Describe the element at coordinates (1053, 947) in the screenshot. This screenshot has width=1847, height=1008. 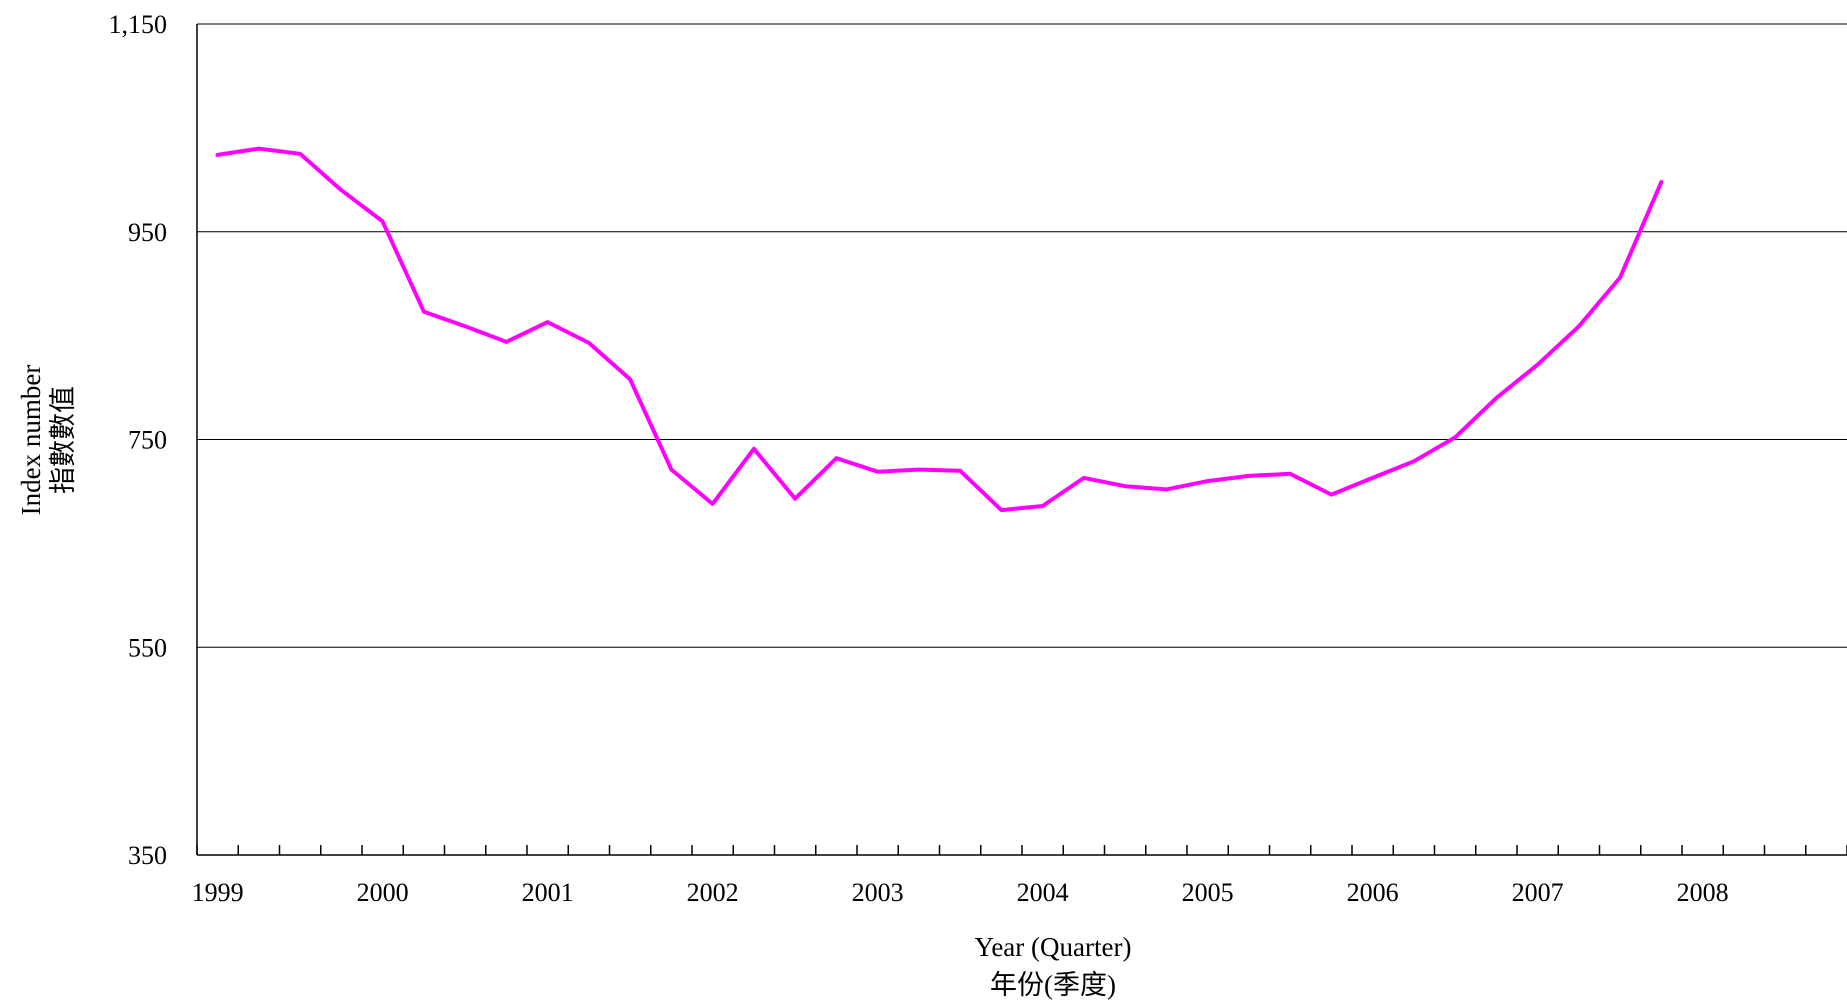
I see `x-axis-title-en: Year (Quarter)` at that location.